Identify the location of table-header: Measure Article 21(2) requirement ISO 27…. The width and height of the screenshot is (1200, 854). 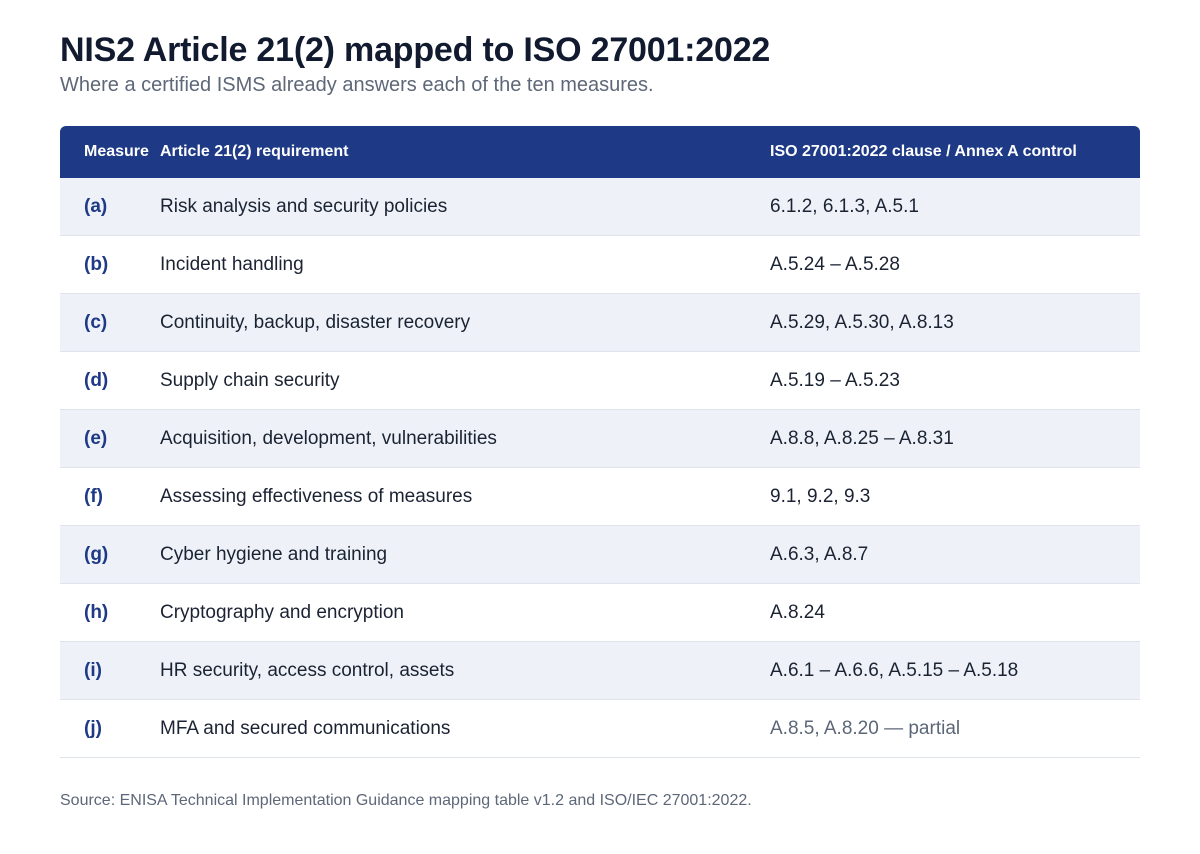
(600, 152).